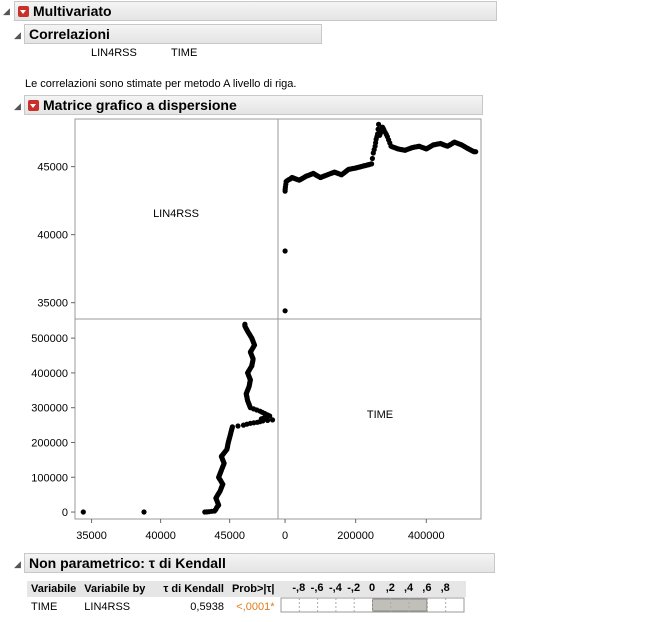 Image resolution: width=652 pixels, height=622 pixels. What do you see at coordinates (390, 588) in the screenshot?
I see `kendall-scale-label: ,2` at bounding box center [390, 588].